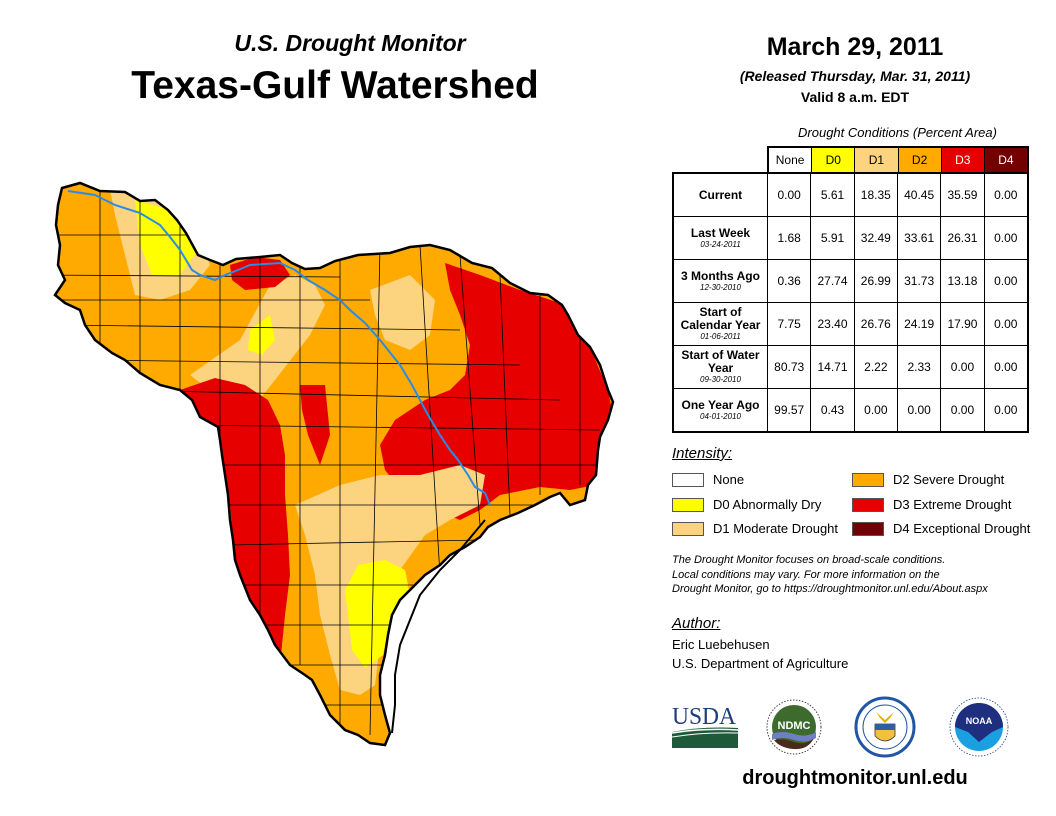  What do you see at coordinates (941, 528) in the screenshot?
I see `legend-item-d4: D4 Exceptional Drought` at bounding box center [941, 528].